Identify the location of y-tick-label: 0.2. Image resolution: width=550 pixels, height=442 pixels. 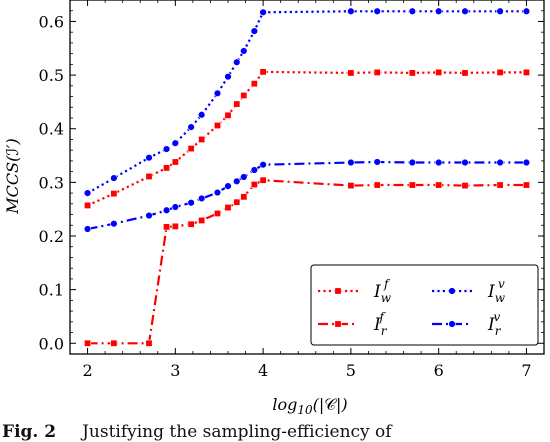
(51, 236).